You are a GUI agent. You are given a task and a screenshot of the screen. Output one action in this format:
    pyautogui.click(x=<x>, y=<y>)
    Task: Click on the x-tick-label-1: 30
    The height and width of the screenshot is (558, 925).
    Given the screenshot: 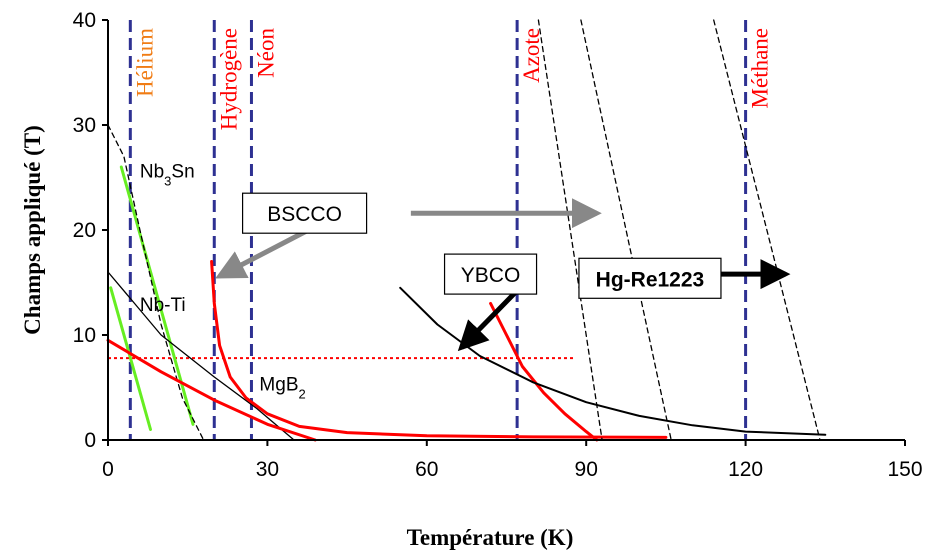 What is the action you would take?
    pyautogui.click(x=267, y=469)
    